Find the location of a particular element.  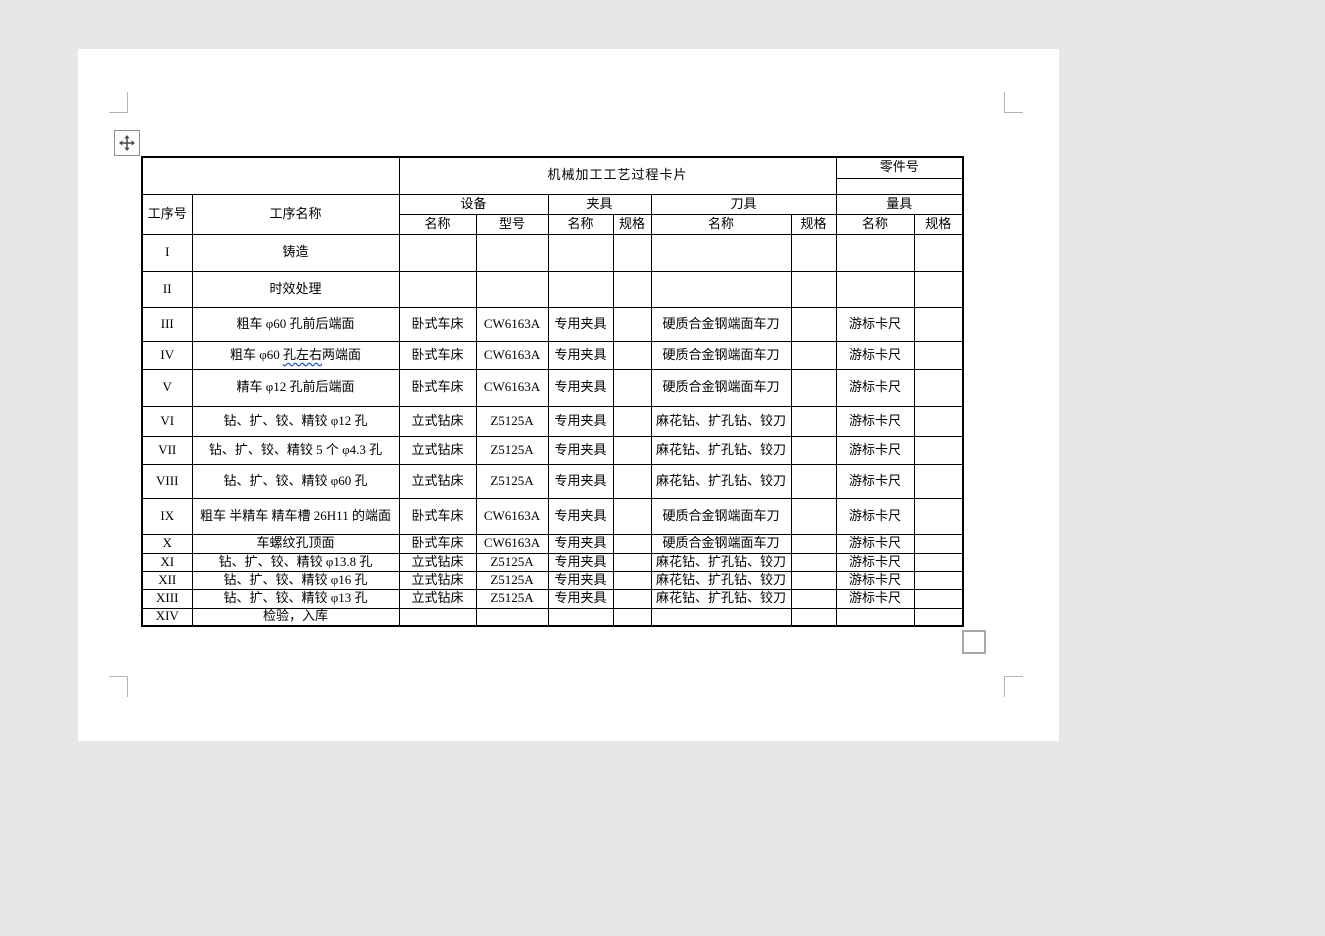

header-gauge: 量具 is located at coordinates (899, 204).